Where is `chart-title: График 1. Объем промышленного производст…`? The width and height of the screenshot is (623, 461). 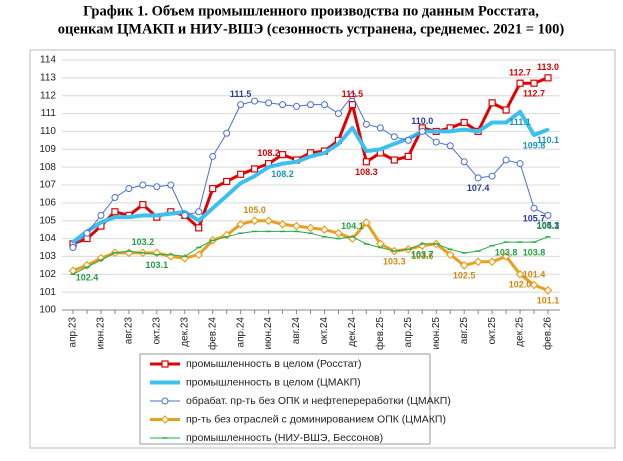 chart-title: График 1. Объем промышленного производст… is located at coordinates (311, 11).